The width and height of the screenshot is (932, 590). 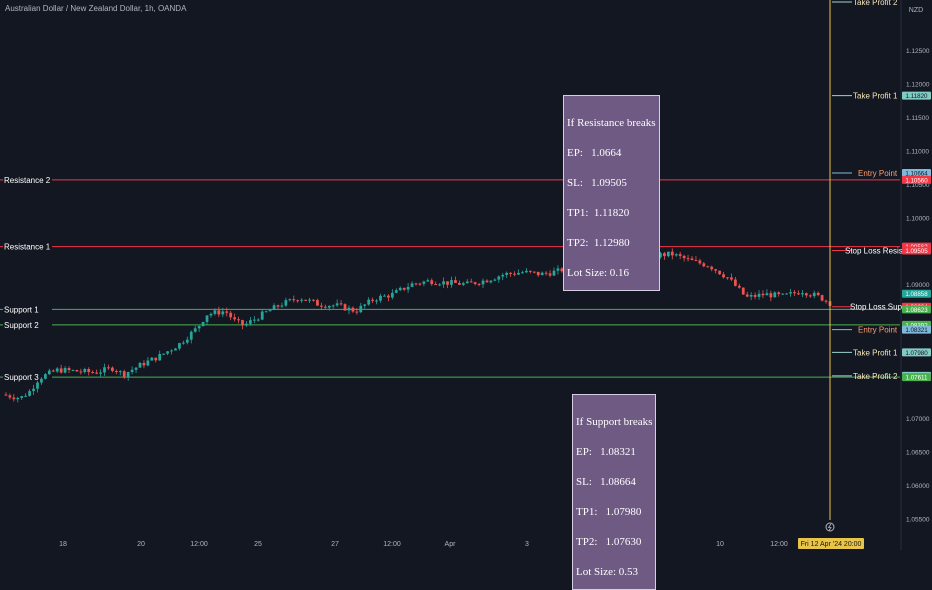 What do you see at coordinates (831, 544) in the screenshot?
I see `cursor-time-label: Fri 12 Apr '24 20:00` at bounding box center [831, 544].